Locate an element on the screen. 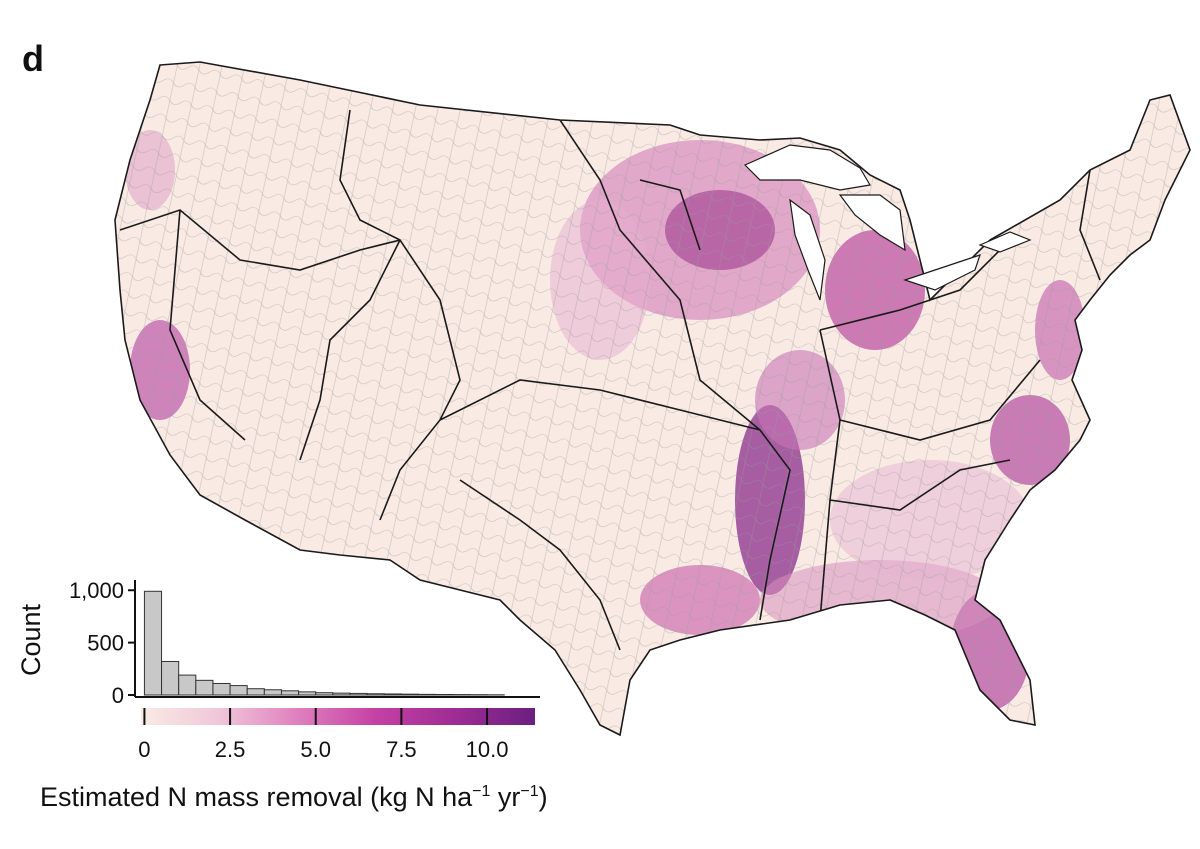 This screenshot has width=1200, height=849. x-tick-label: 7.5 is located at coordinates (401, 749).